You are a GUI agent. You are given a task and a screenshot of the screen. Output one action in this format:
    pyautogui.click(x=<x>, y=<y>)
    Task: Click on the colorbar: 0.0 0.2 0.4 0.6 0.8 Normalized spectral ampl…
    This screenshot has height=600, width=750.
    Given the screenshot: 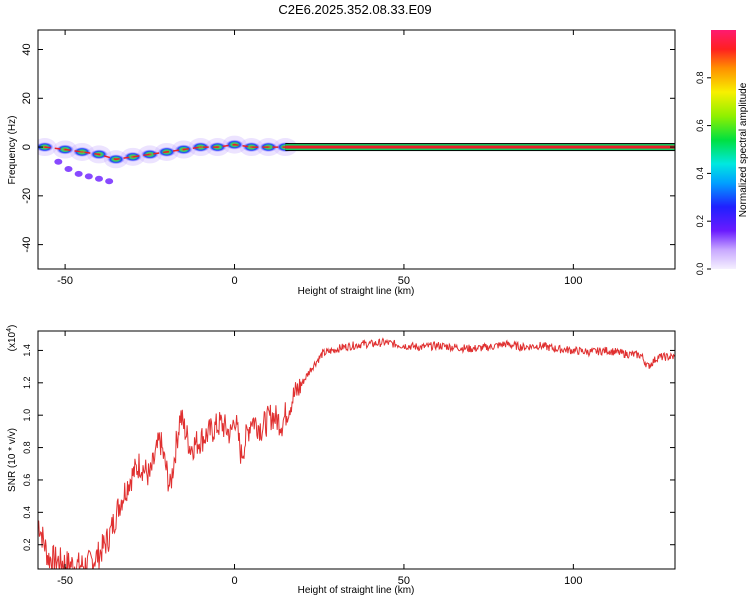 What is the action you would take?
    pyautogui.click(x=722, y=152)
    